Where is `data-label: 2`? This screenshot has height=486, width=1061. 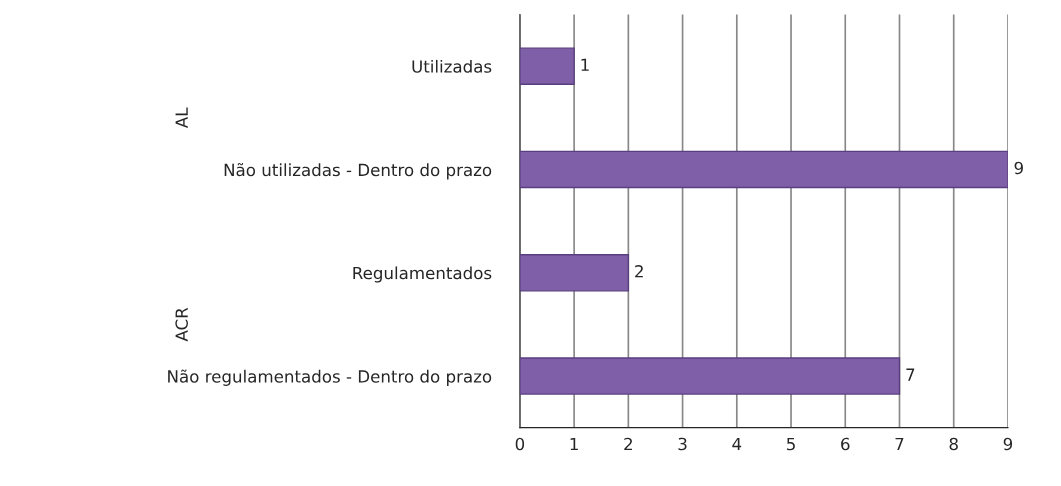
data-label: 2 is located at coordinates (639, 271).